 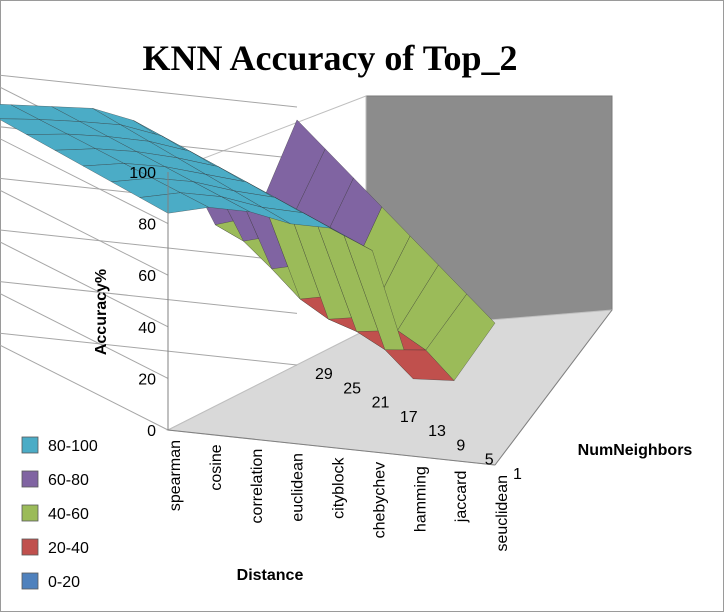 What do you see at coordinates (142, 173) in the screenshot?
I see `y-tick-label: 100` at bounding box center [142, 173].